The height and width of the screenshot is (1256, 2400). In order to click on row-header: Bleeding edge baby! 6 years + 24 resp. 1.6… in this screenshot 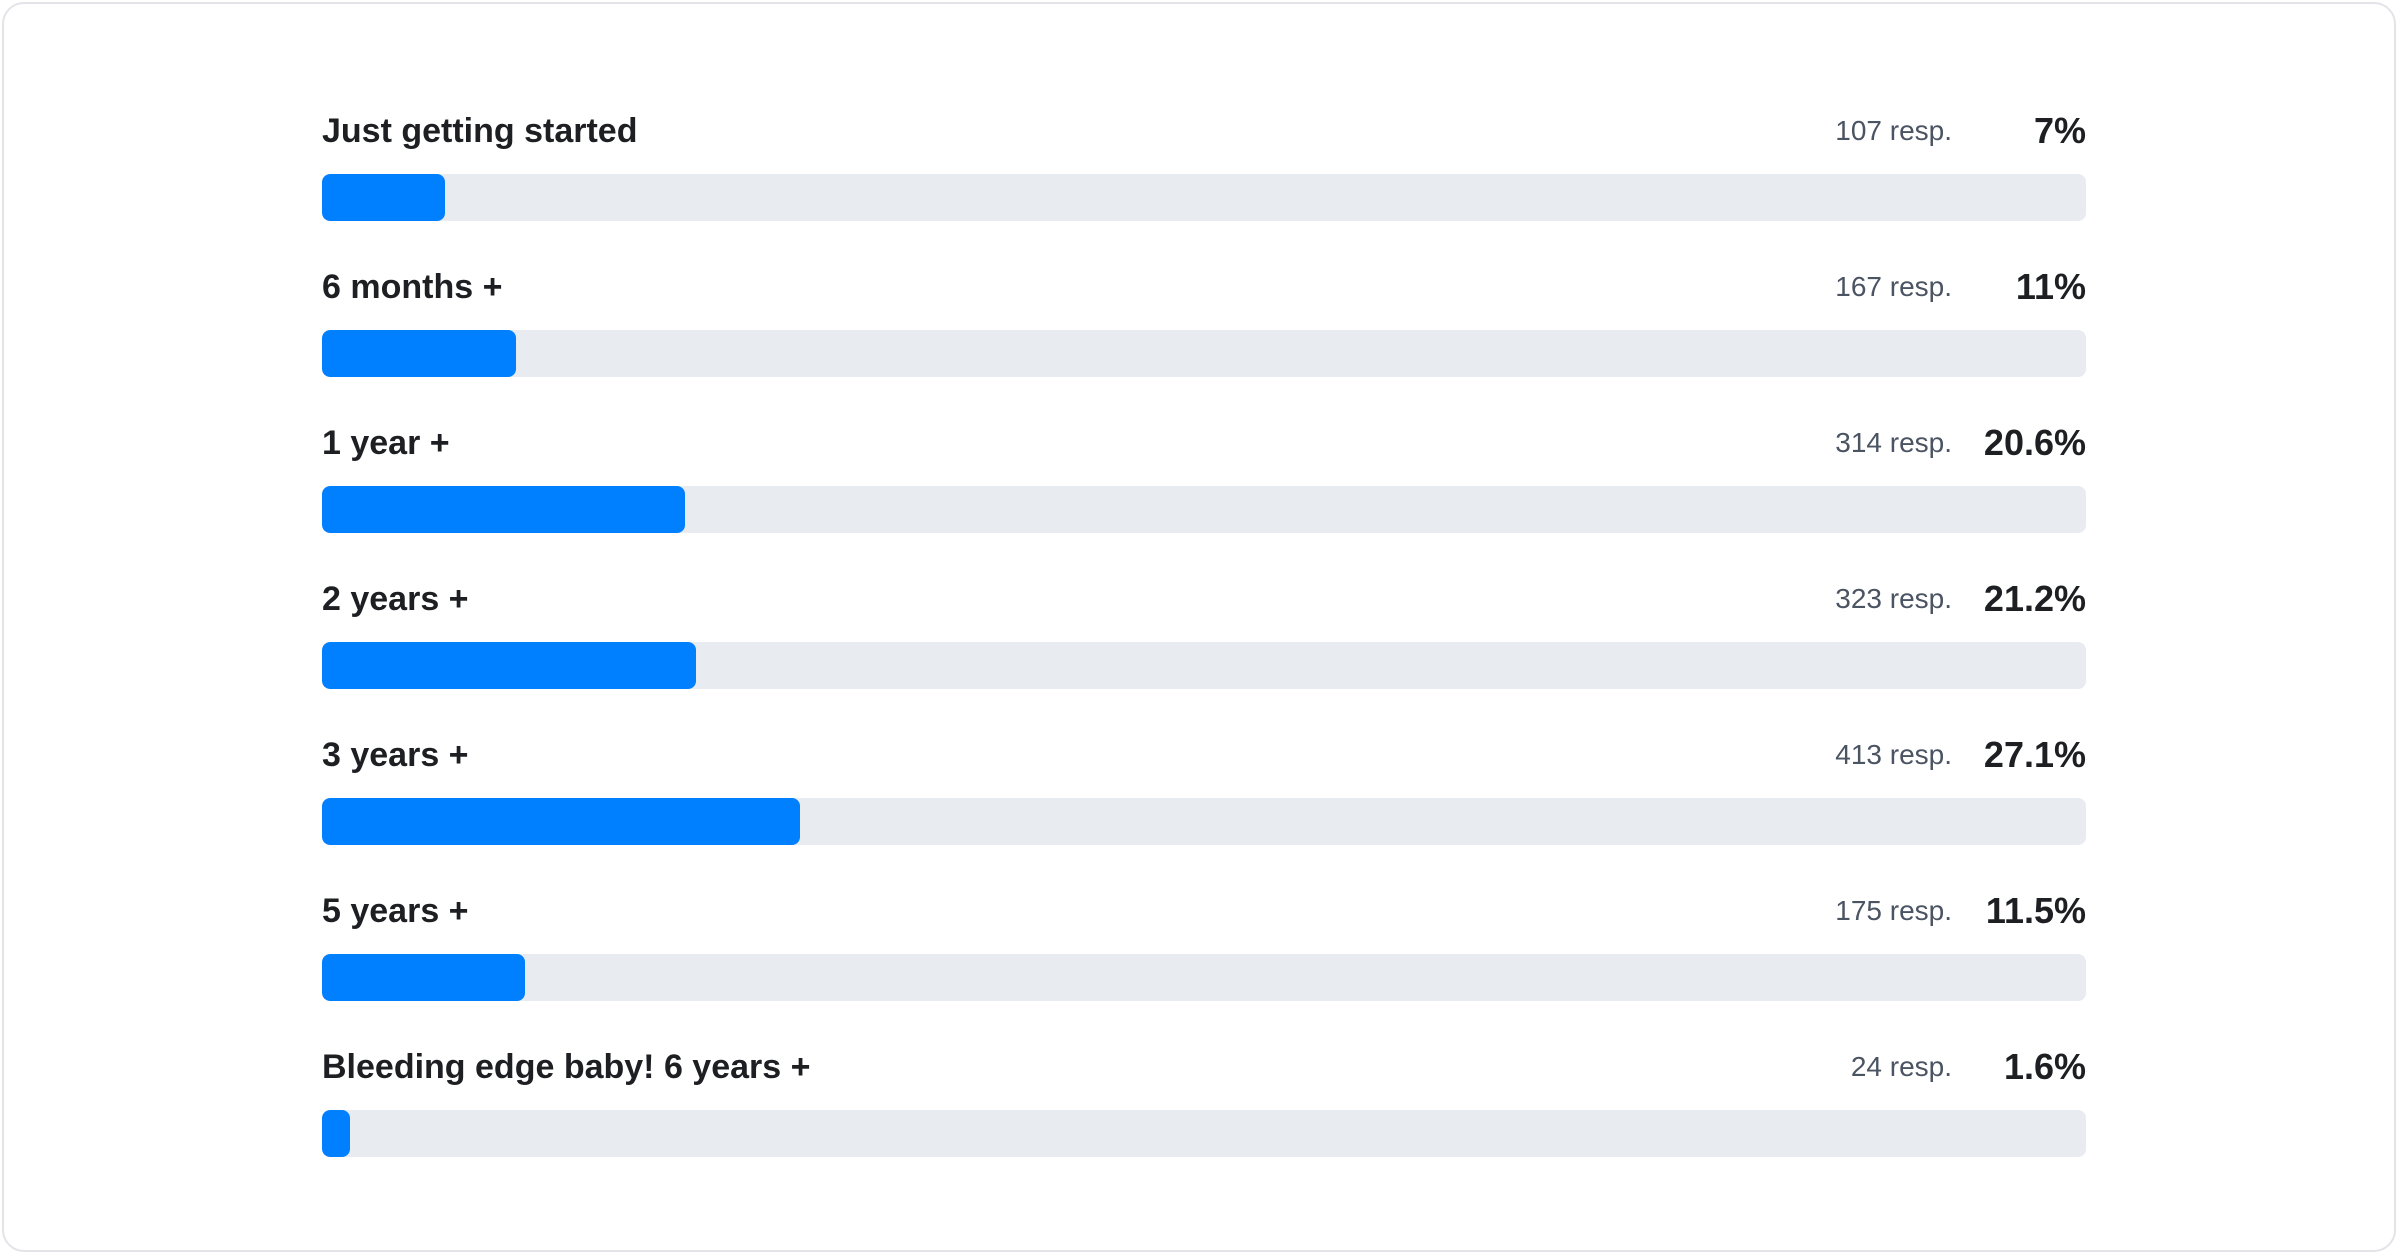, I will do `click(1204, 1067)`.